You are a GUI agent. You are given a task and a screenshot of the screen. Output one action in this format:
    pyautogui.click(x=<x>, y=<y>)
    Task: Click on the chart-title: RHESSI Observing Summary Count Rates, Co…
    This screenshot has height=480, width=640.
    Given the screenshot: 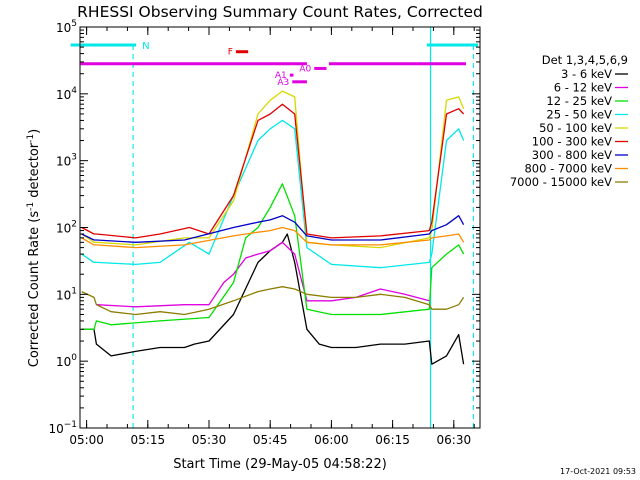 What is the action you would take?
    pyautogui.click(x=280, y=12)
    